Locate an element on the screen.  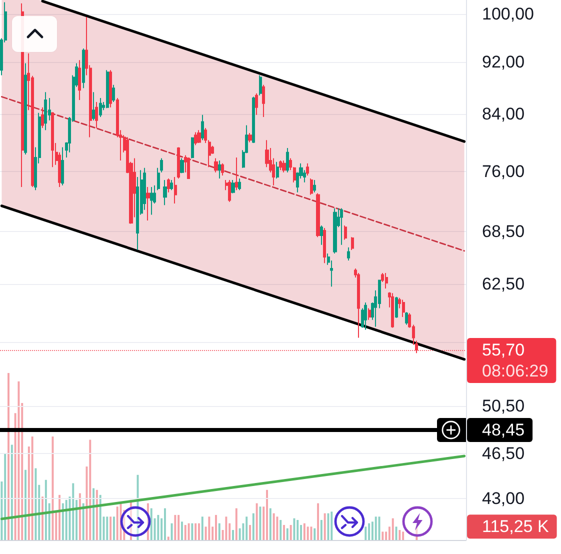
y-tick-label: 43,00 is located at coordinates (503, 498).